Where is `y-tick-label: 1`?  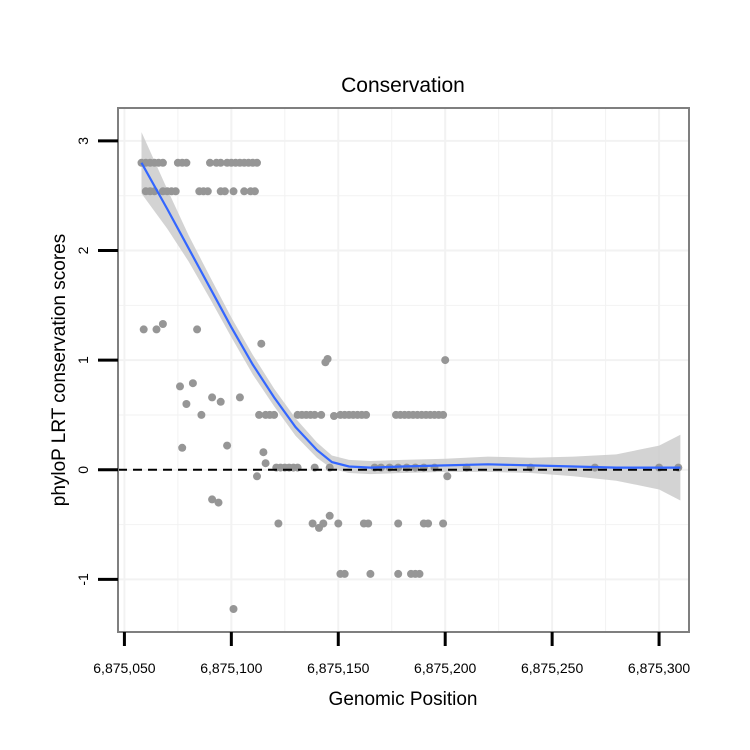
y-tick-label: 1 is located at coordinates (83, 360).